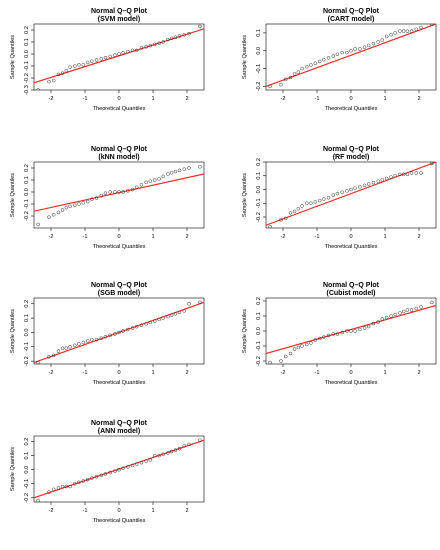 The height and width of the screenshot is (550, 440). What do you see at coordinates (85, 373) in the screenshot?
I see `x-tick-label: -1` at bounding box center [85, 373].